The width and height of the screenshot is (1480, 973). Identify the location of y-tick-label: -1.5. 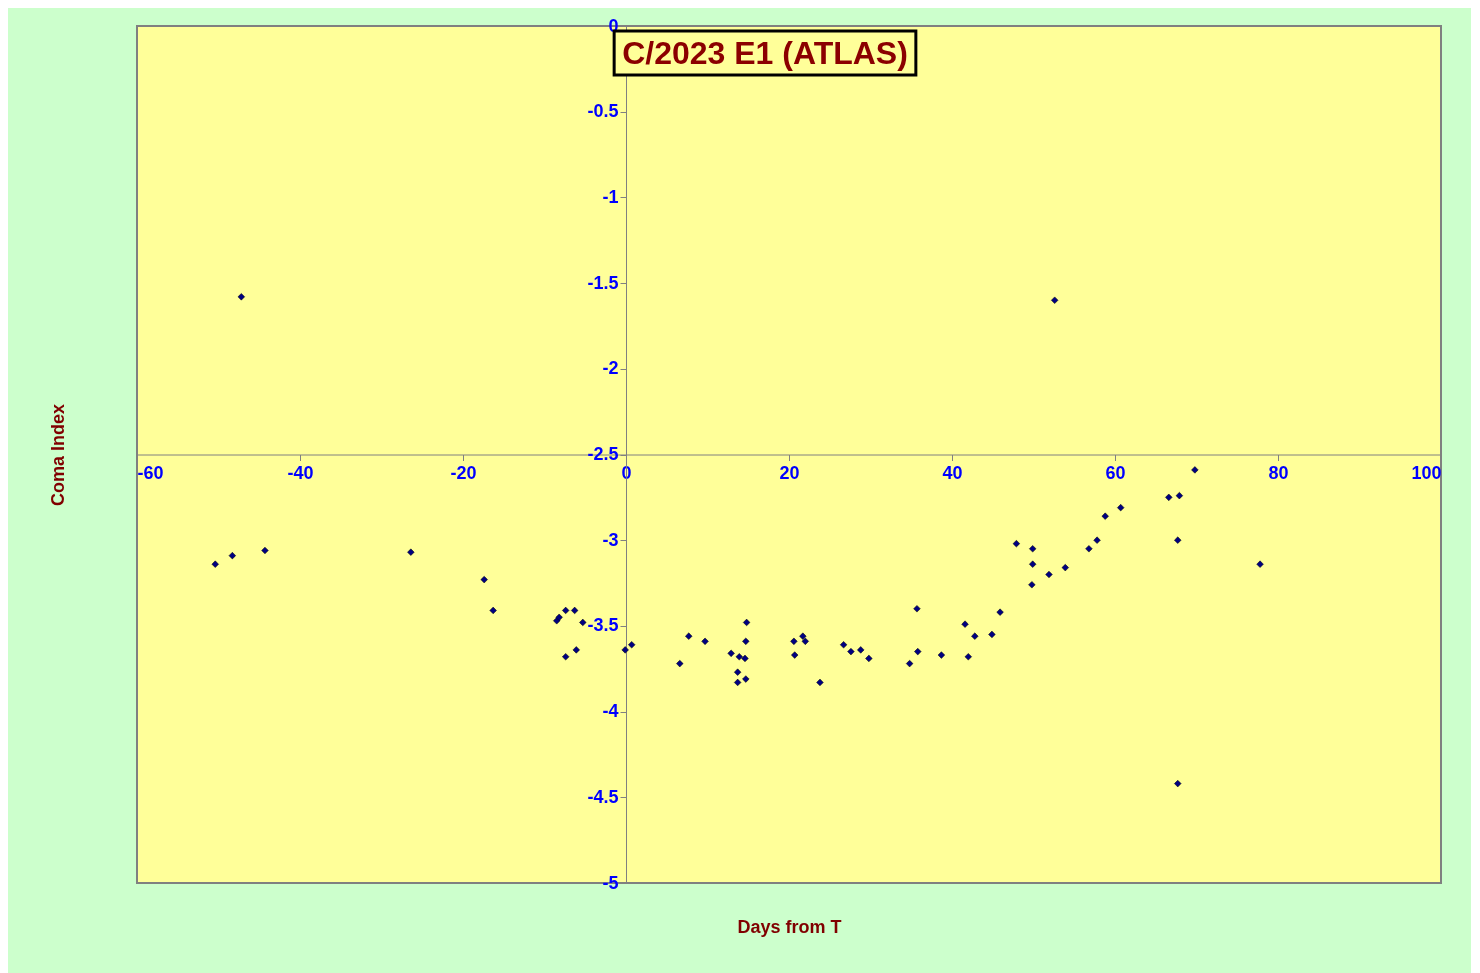
(603, 282).